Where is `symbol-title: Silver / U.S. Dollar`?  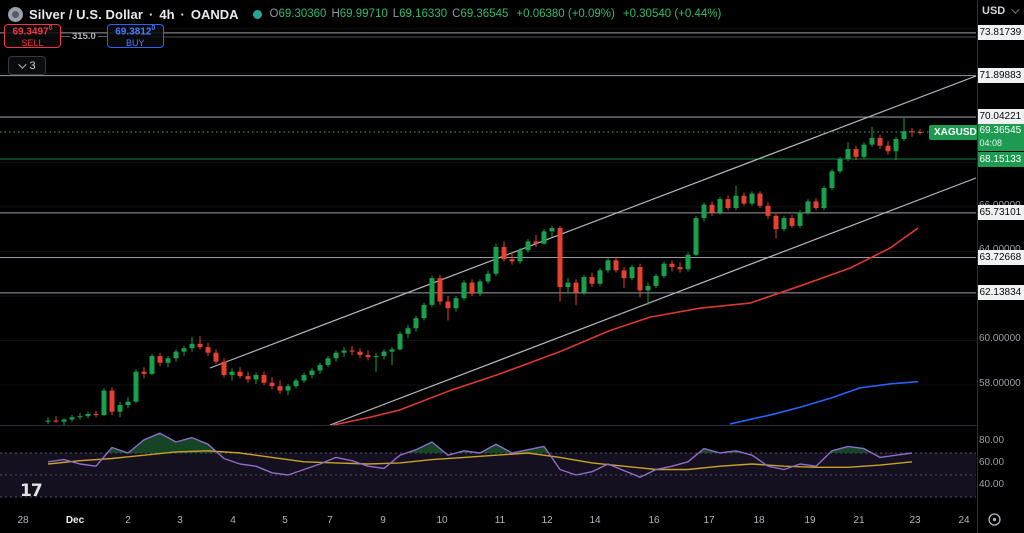
symbol-title: Silver / U.S. Dollar is located at coordinates (86, 14).